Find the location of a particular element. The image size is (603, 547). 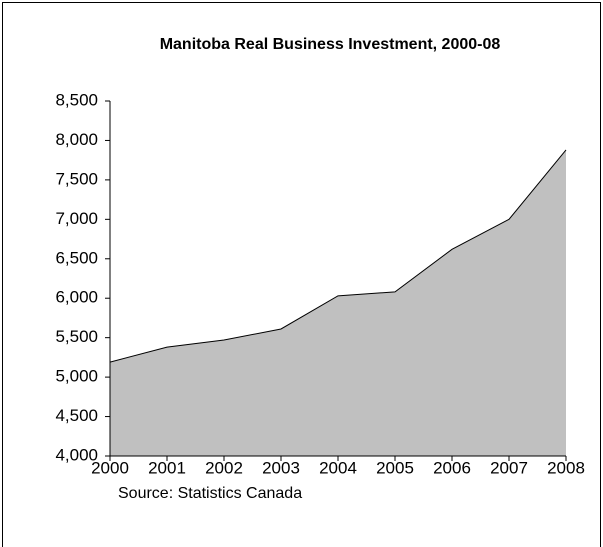

x-tick-label: 2002 is located at coordinates (224, 467).